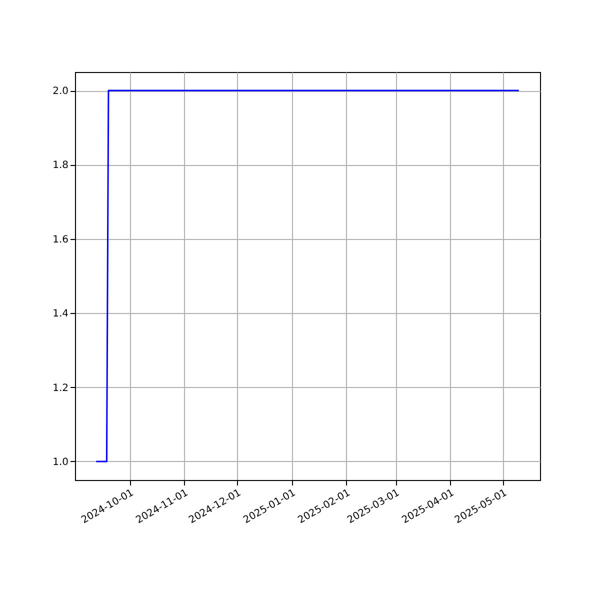 Image resolution: width=600 pixels, height=600 pixels. Describe the element at coordinates (60, 314) in the screenshot. I see `y-tick-label: 1.4` at that location.